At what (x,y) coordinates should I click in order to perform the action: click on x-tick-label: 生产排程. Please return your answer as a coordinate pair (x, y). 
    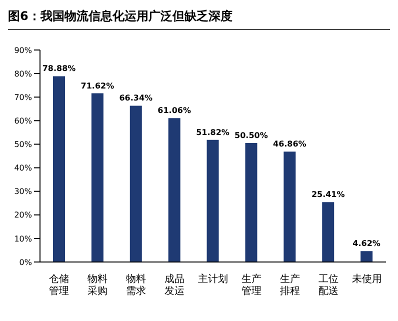
    Looking at the image, I should click on (290, 285).